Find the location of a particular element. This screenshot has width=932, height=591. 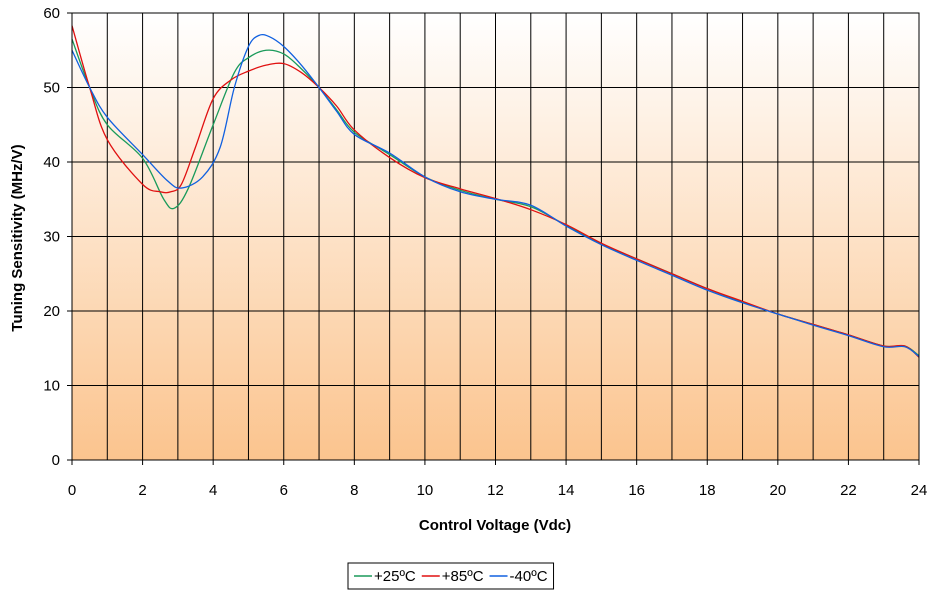

x-tick-label: 10 is located at coordinates (425, 490).